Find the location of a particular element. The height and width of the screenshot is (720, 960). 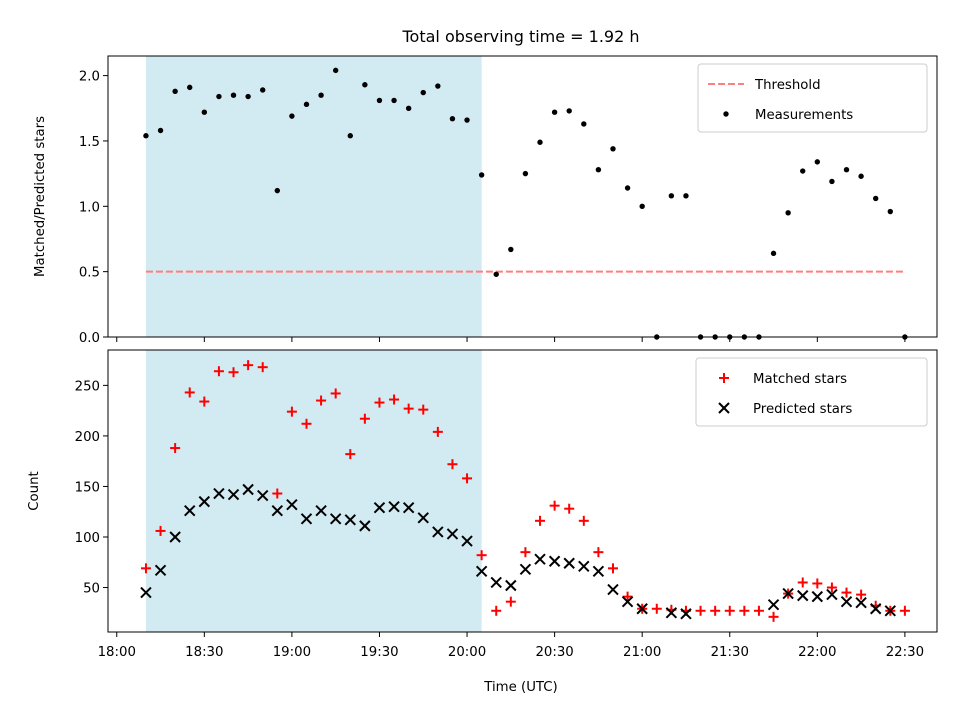

x-tick-label: 20:30 is located at coordinates (554, 652).